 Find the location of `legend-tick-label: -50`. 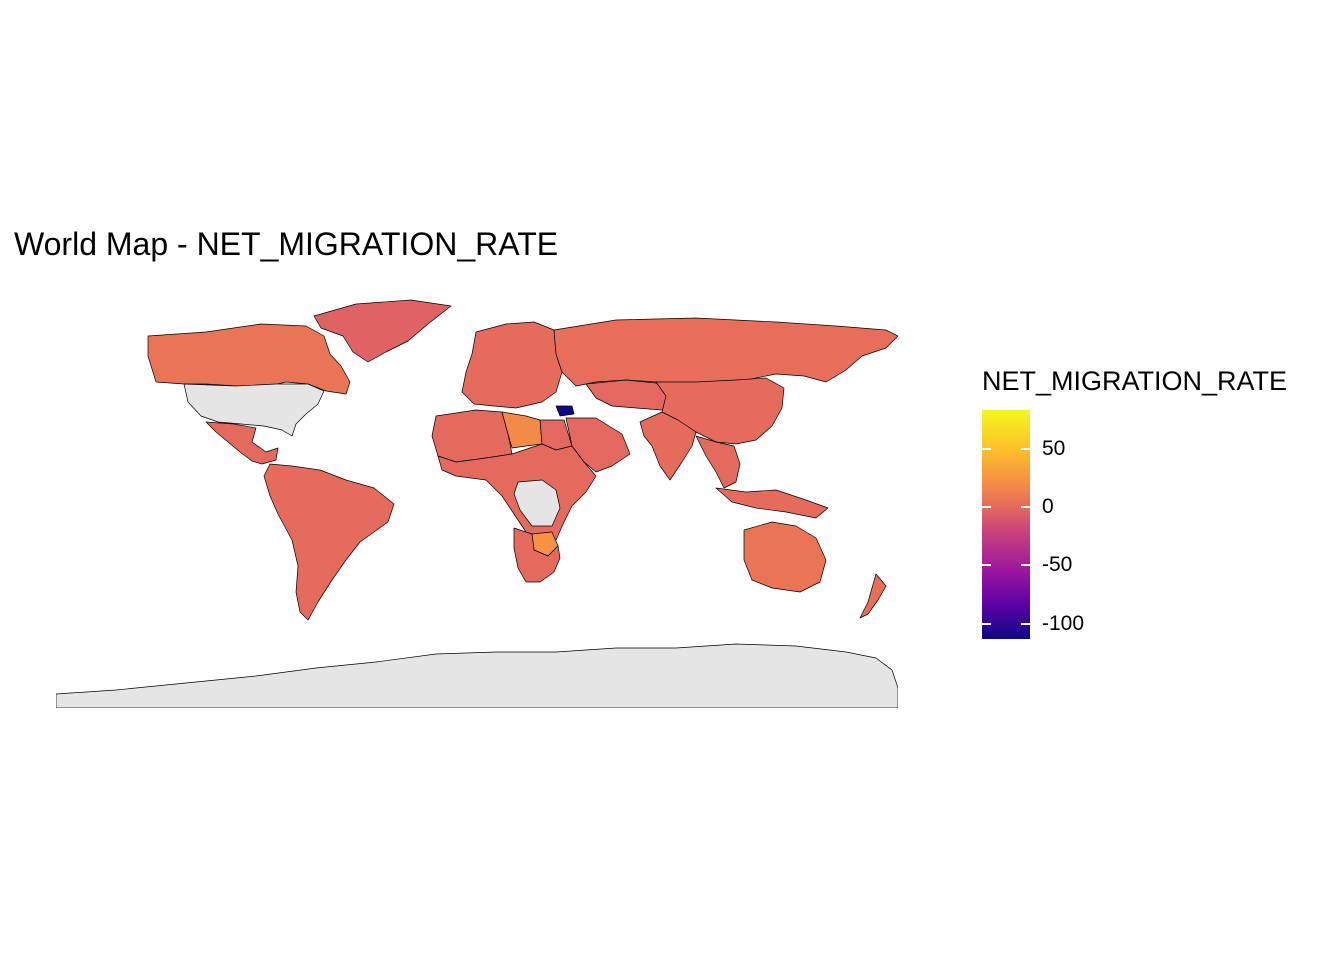

legend-tick-label: -50 is located at coordinates (1057, 565).